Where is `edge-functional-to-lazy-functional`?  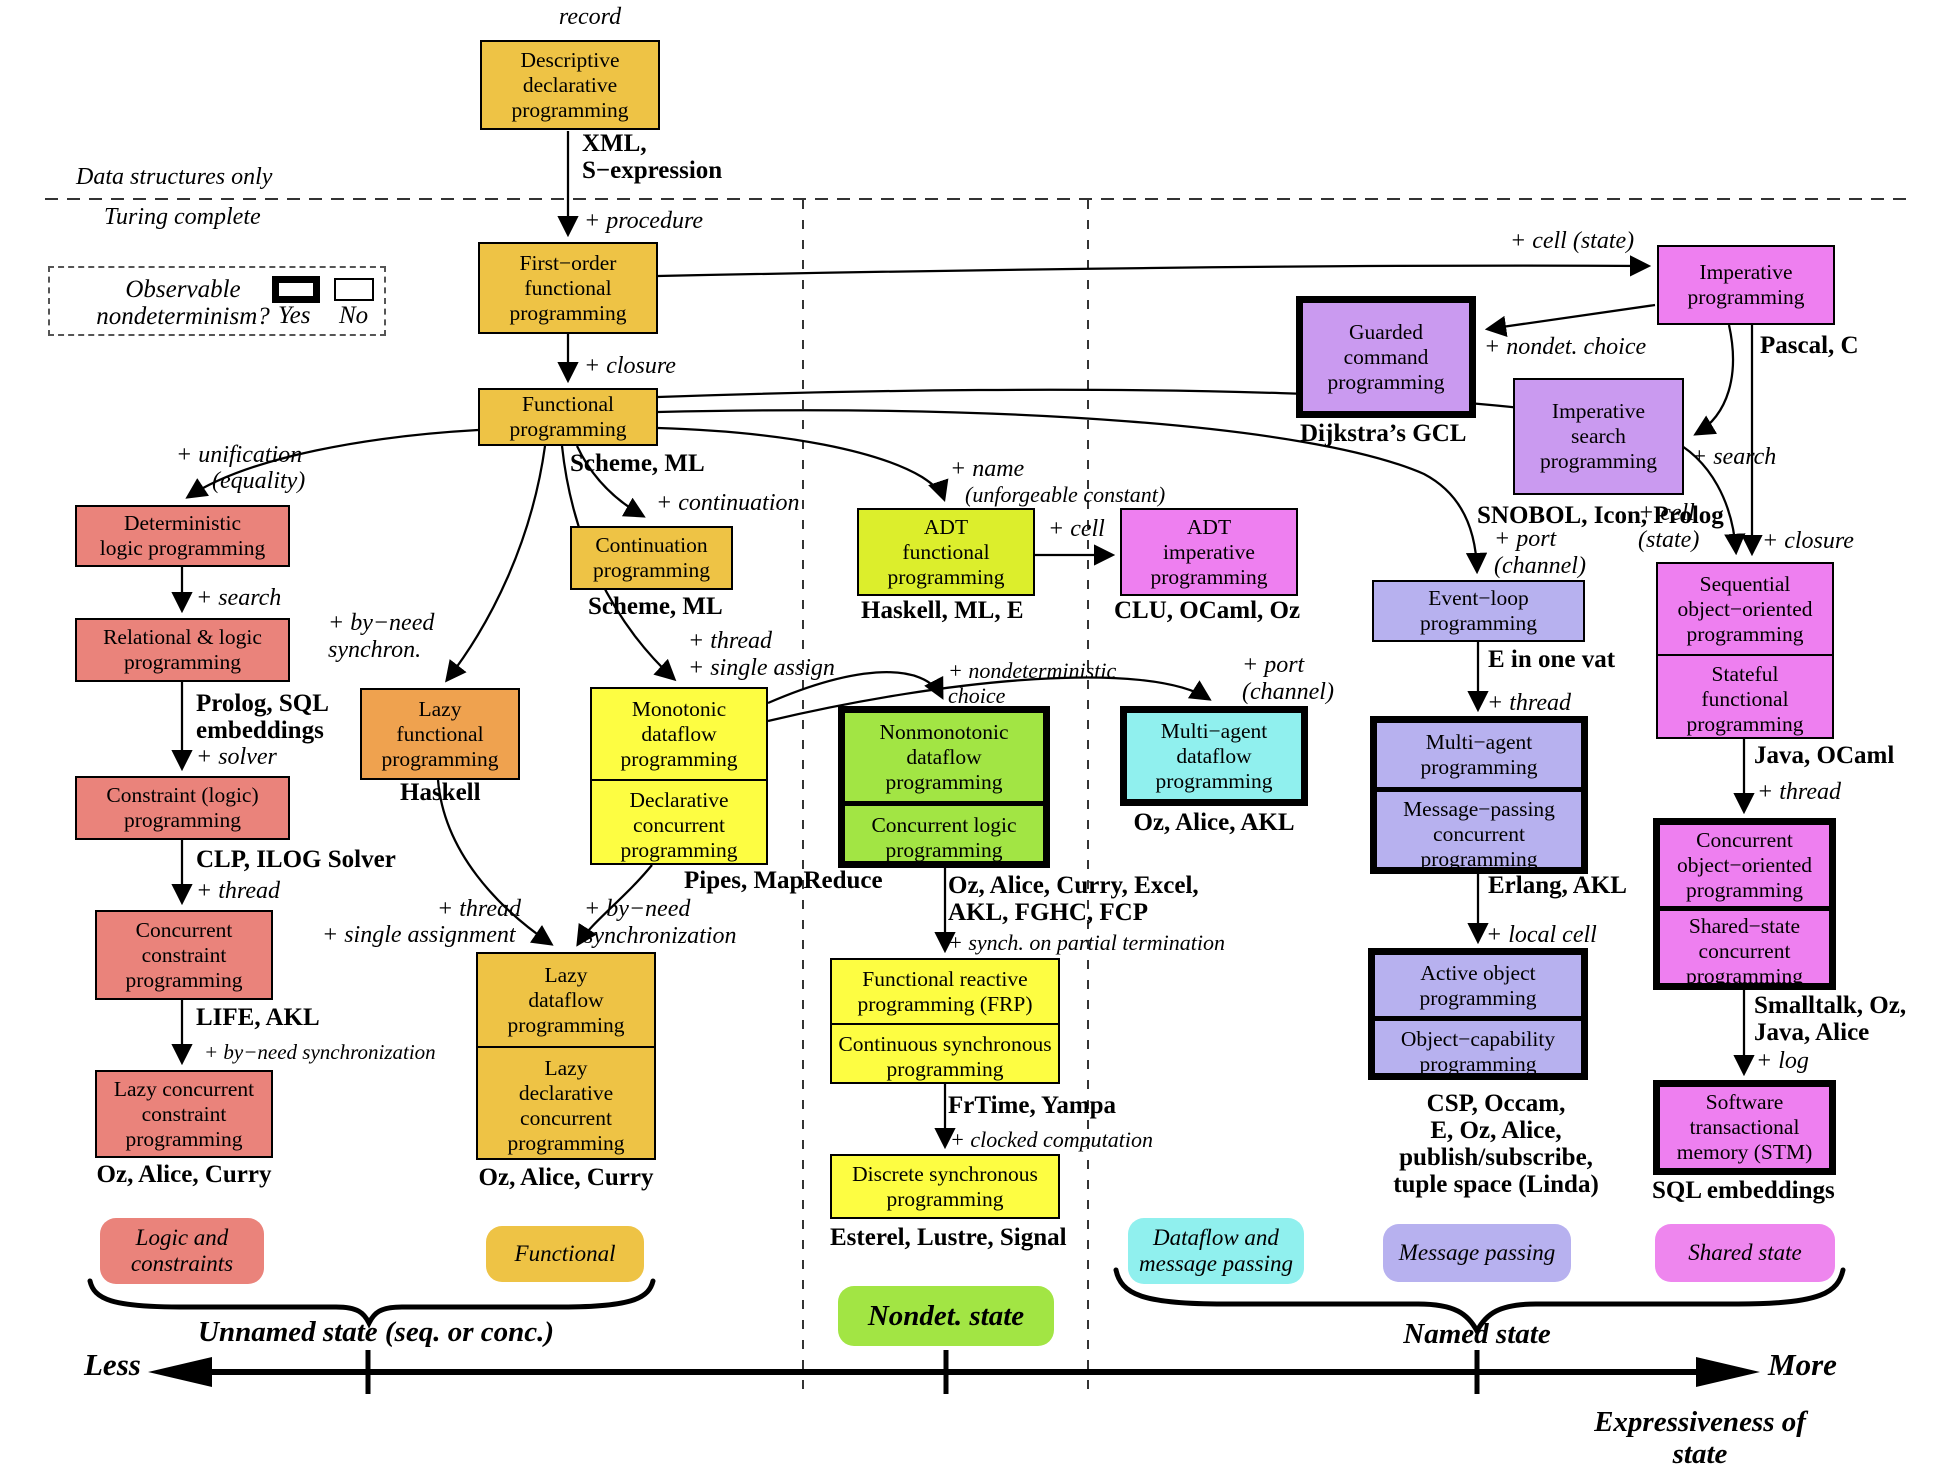 edge-functional-to-lazy-functional is located at coordinates (496, 564).